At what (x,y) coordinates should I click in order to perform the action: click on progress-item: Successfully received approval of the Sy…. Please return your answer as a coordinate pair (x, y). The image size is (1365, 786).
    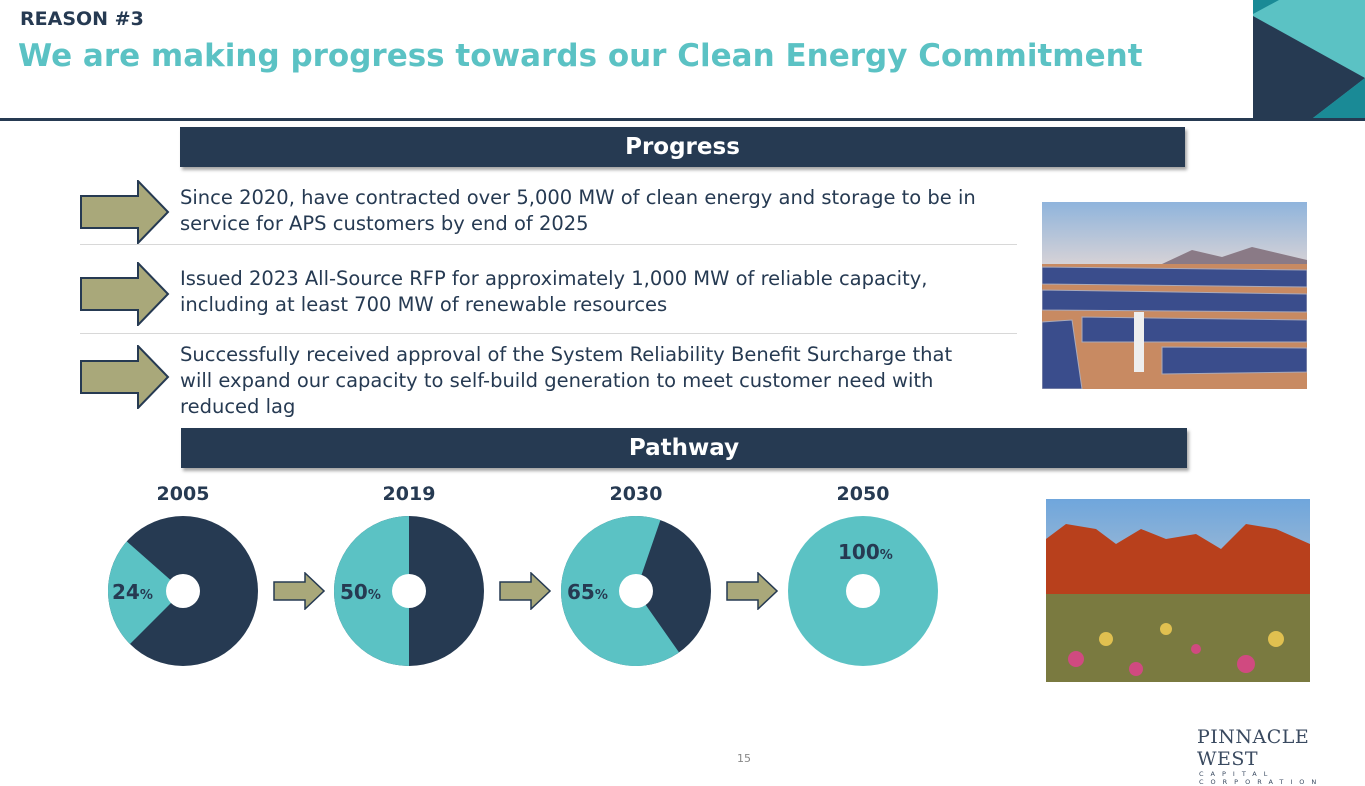
    Looking at the image, I should click on (566, 380).